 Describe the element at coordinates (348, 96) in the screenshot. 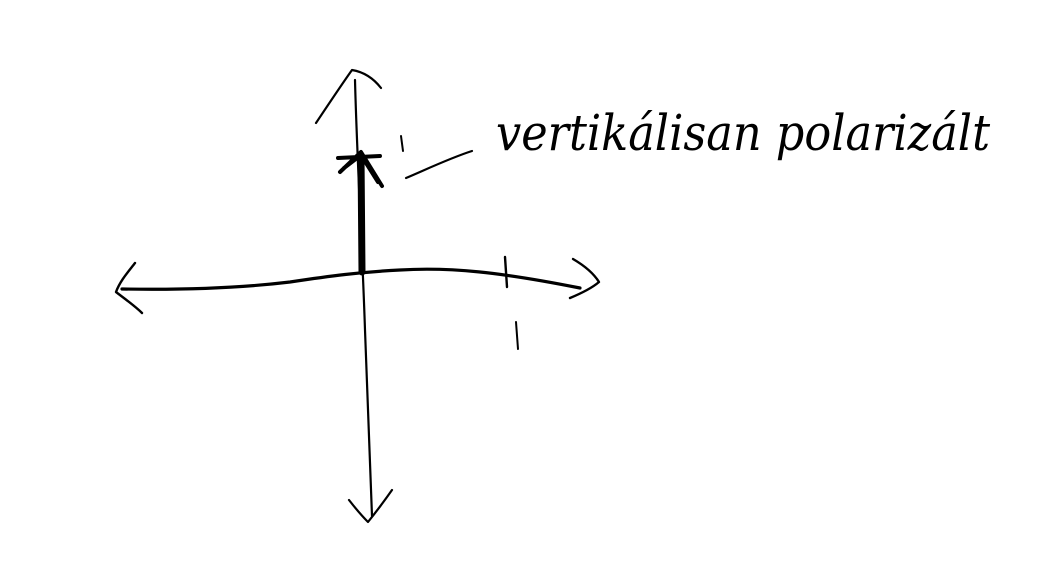

I see `y-axis-top-arrowhead` at that location.